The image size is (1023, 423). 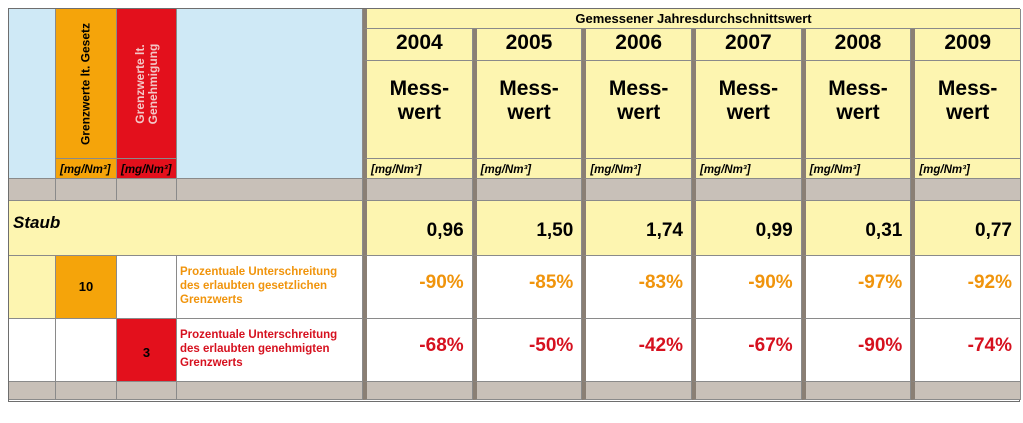 I want to click on genehmigung-percent: -90%, so click(x=880, y=345).